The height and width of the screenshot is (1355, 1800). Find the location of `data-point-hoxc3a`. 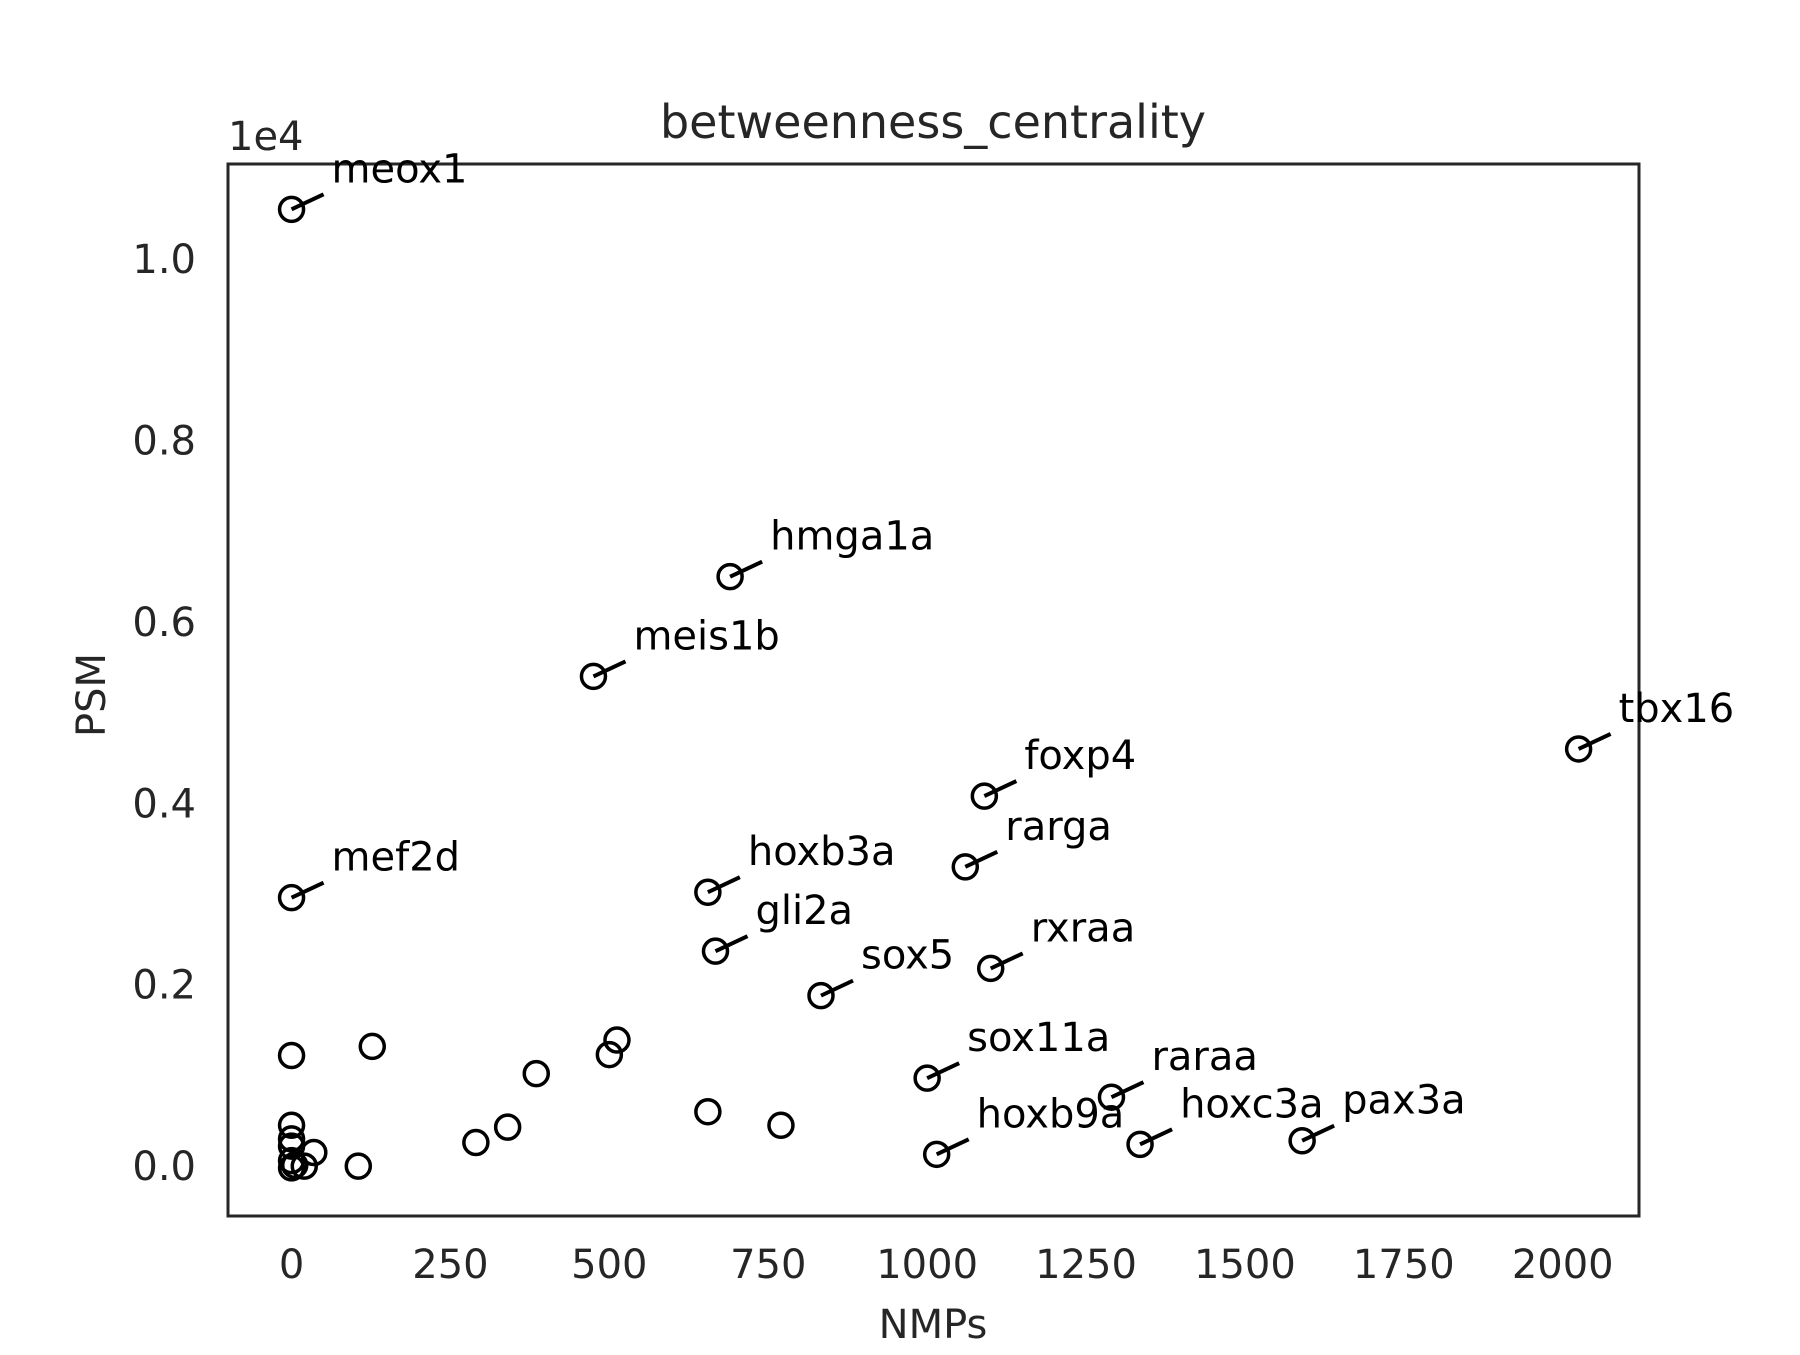

data-point-hoxc3a is located at coordinates (1140, 1144).